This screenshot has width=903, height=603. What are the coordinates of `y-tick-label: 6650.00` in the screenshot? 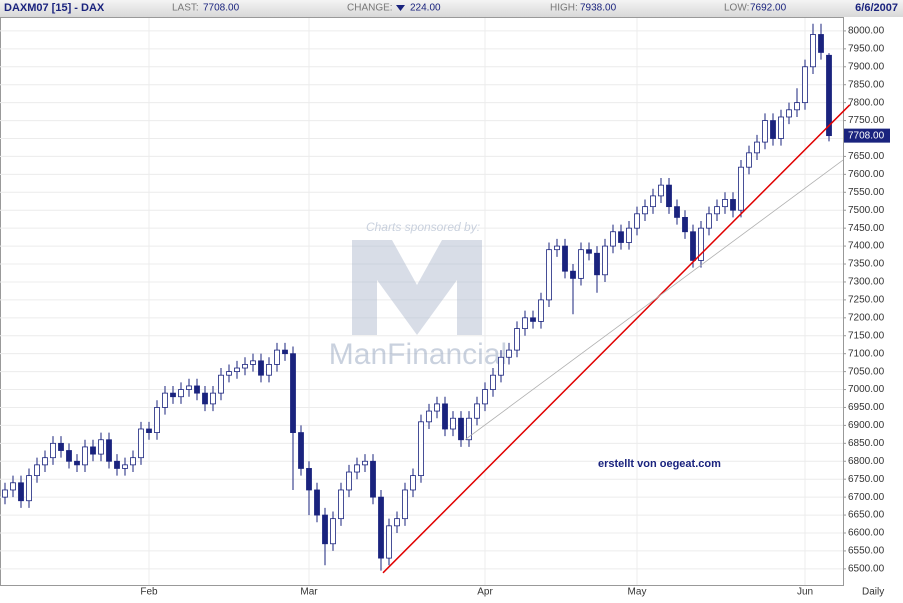 It's located at (866, 515).